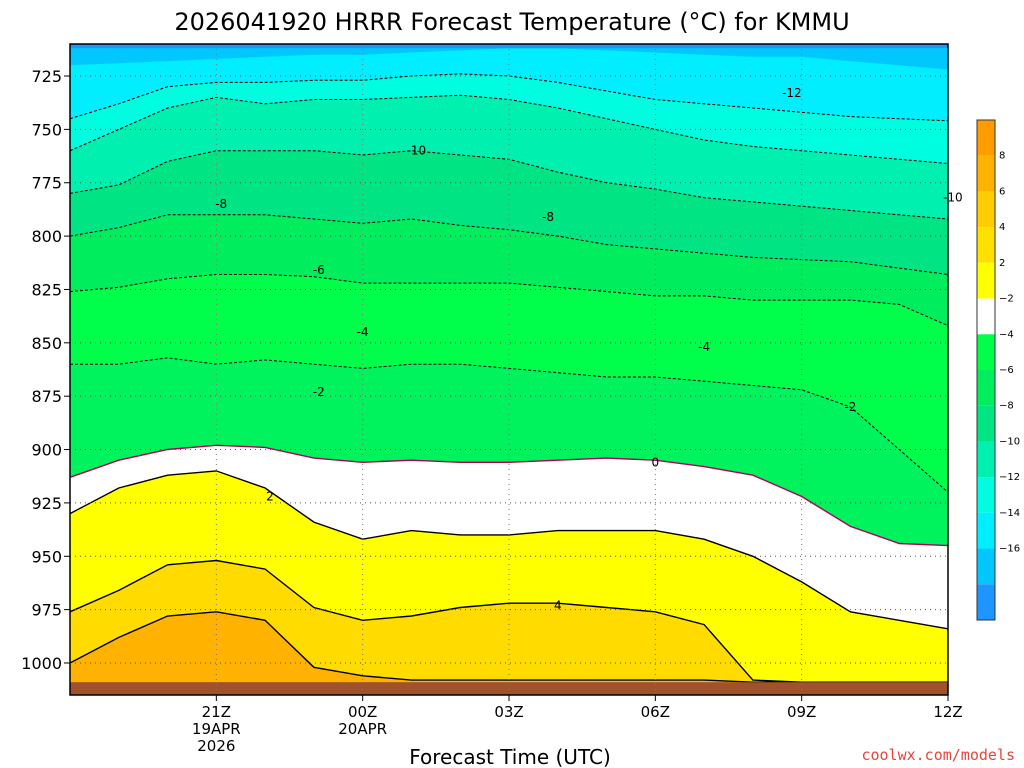 The image size is (1024, 768). I want to click on y-tick-label: 950, so click(46, 556).